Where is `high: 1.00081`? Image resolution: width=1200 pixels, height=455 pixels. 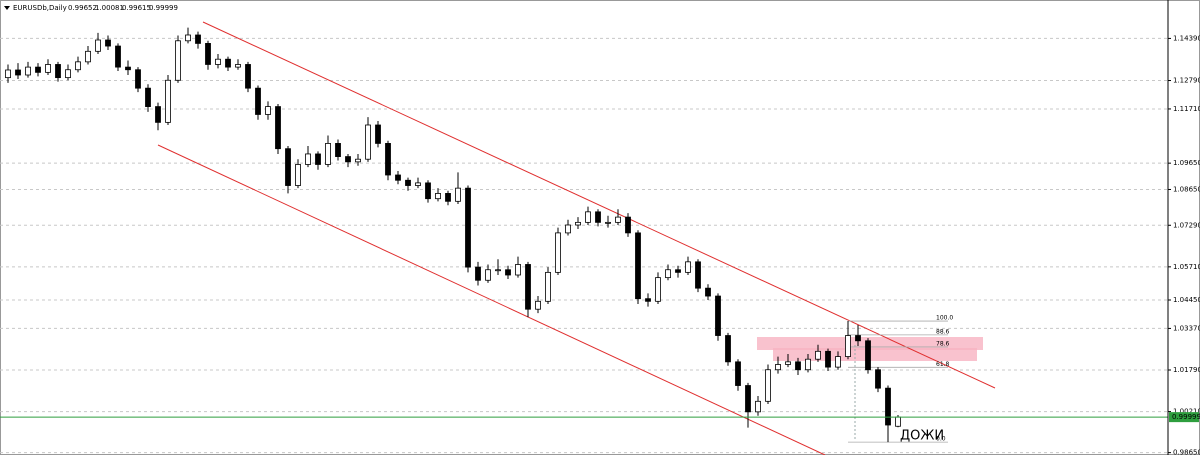 high: 1.00081 is located at coordinates (109, 8).